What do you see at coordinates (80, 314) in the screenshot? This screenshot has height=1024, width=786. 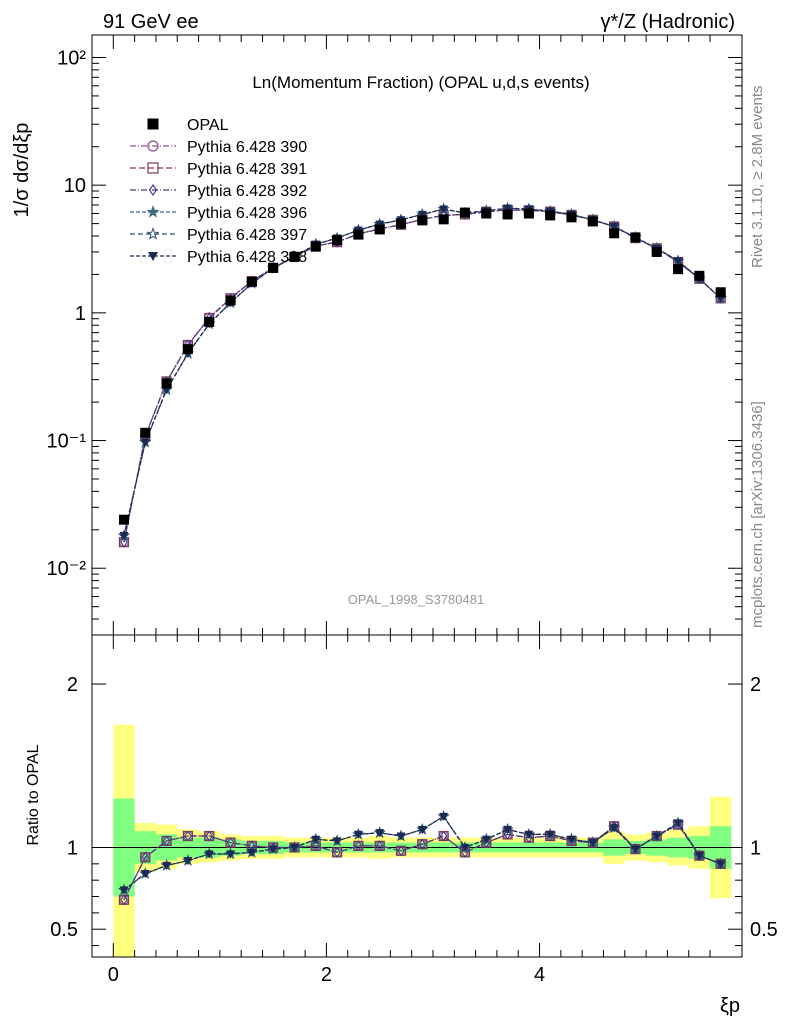 I see `y-tick-label: 1` at bounding box center [80, 314].